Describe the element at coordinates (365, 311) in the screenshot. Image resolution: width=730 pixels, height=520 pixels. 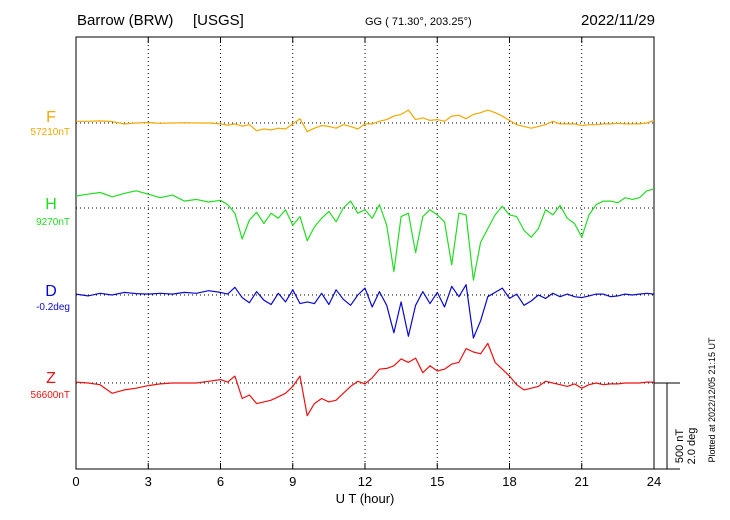
I see `series-d-line` at that location.